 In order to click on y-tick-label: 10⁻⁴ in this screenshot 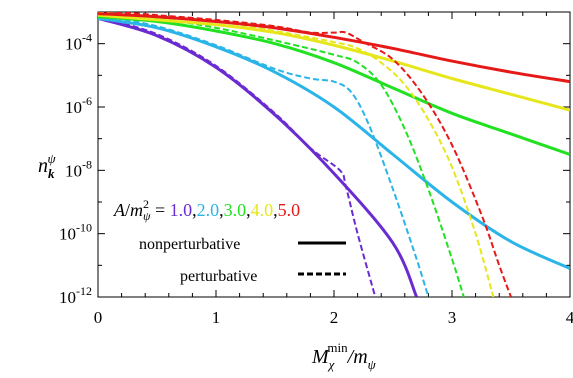, I will do `click(78, 42)`.